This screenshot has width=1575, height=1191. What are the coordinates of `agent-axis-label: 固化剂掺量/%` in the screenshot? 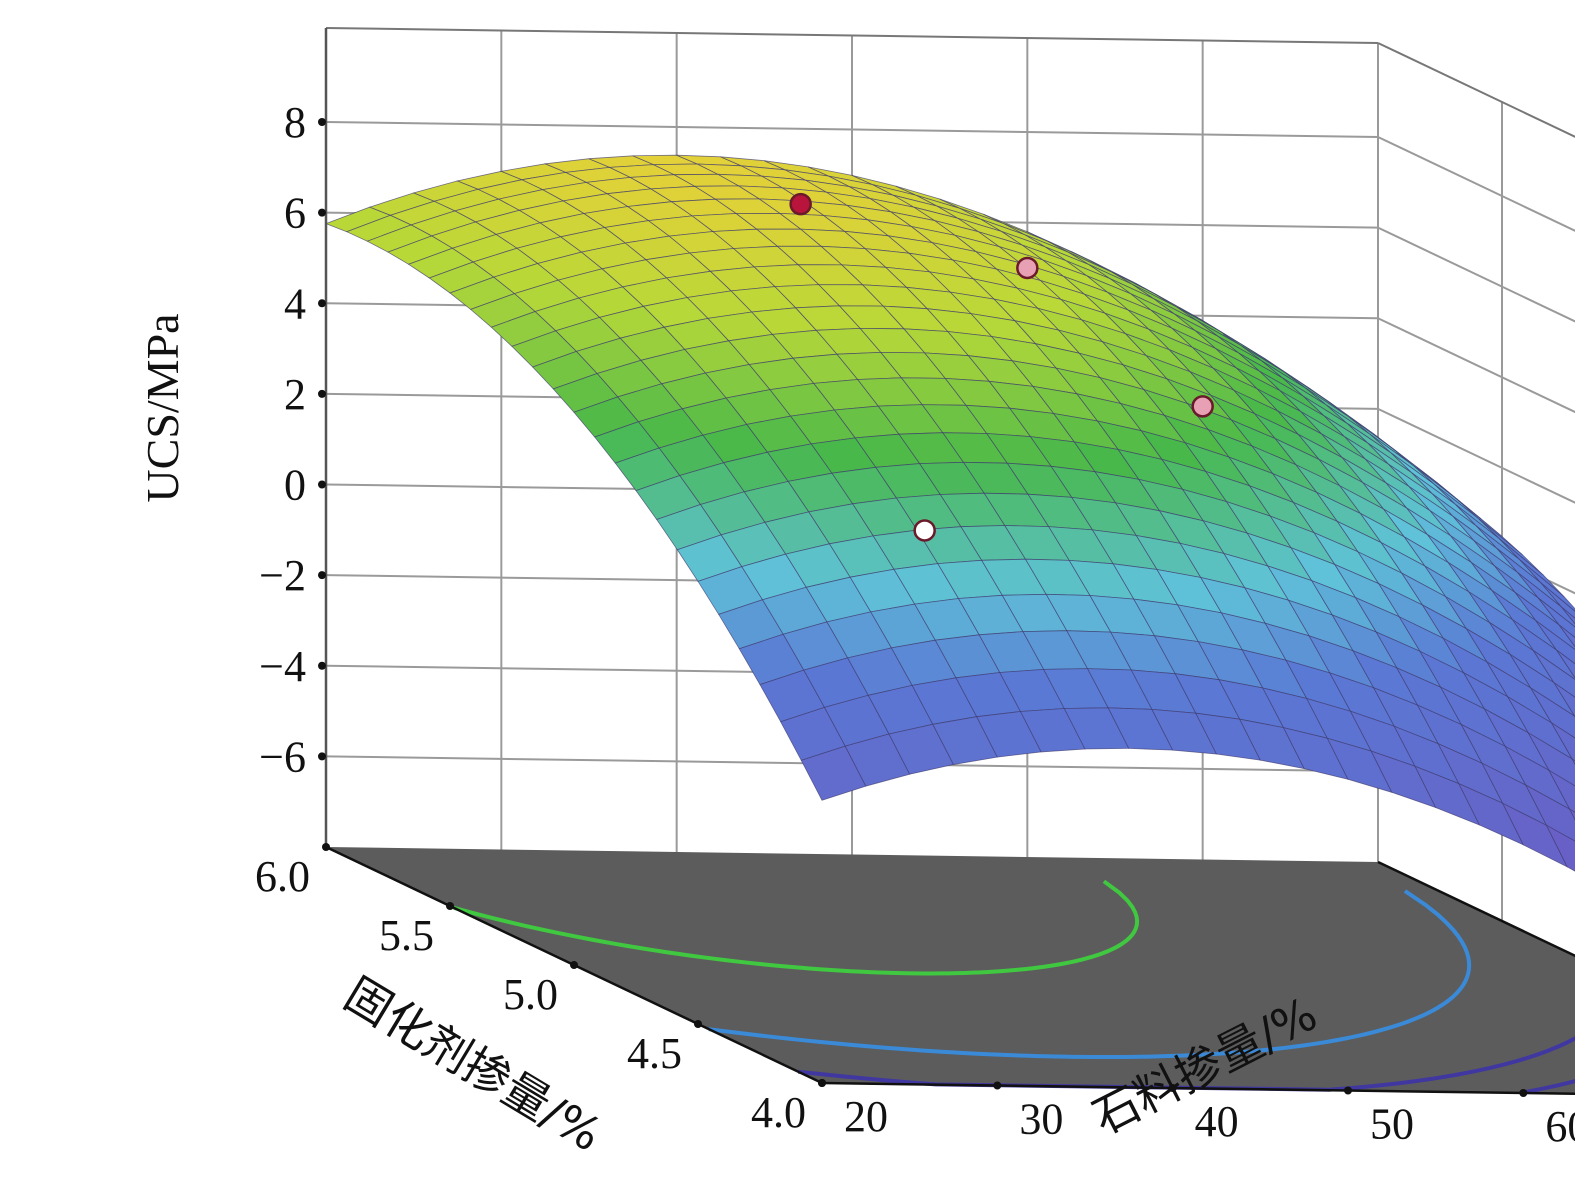 It's located at (473, 1064).